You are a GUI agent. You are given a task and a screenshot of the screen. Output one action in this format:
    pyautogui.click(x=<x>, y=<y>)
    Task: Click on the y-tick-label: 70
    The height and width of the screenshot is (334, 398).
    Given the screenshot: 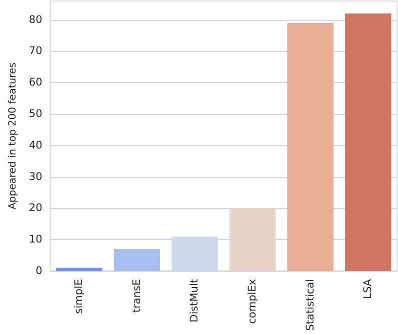 What is the action you would take?
    pyautogui.click(x=35, y=51)
    